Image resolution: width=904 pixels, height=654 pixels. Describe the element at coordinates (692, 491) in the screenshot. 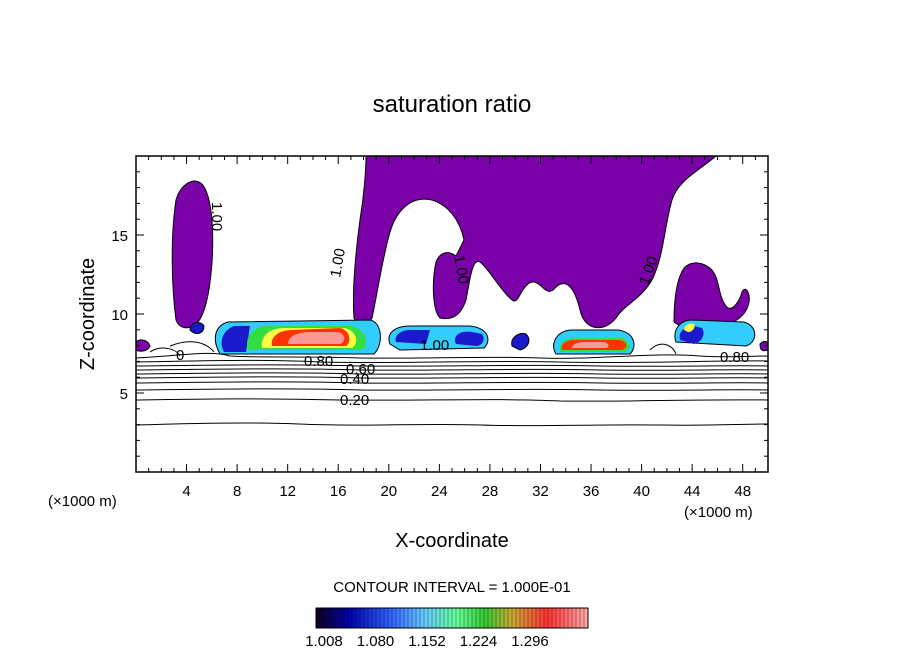

I see `x-tick-label: 44` at that location.